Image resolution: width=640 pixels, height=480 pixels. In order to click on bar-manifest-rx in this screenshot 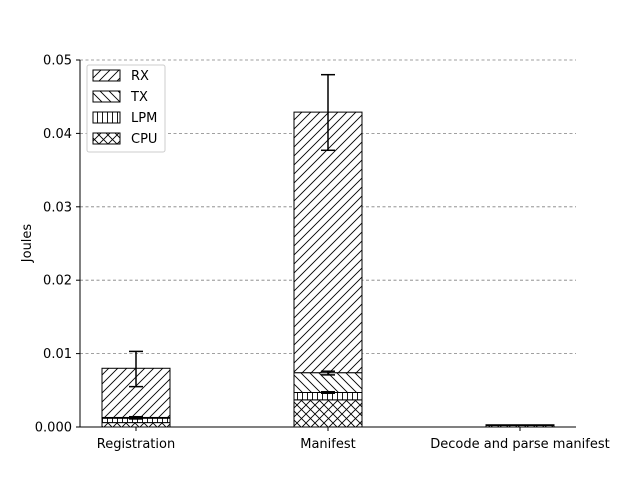, I will do `click(328, 242)`.